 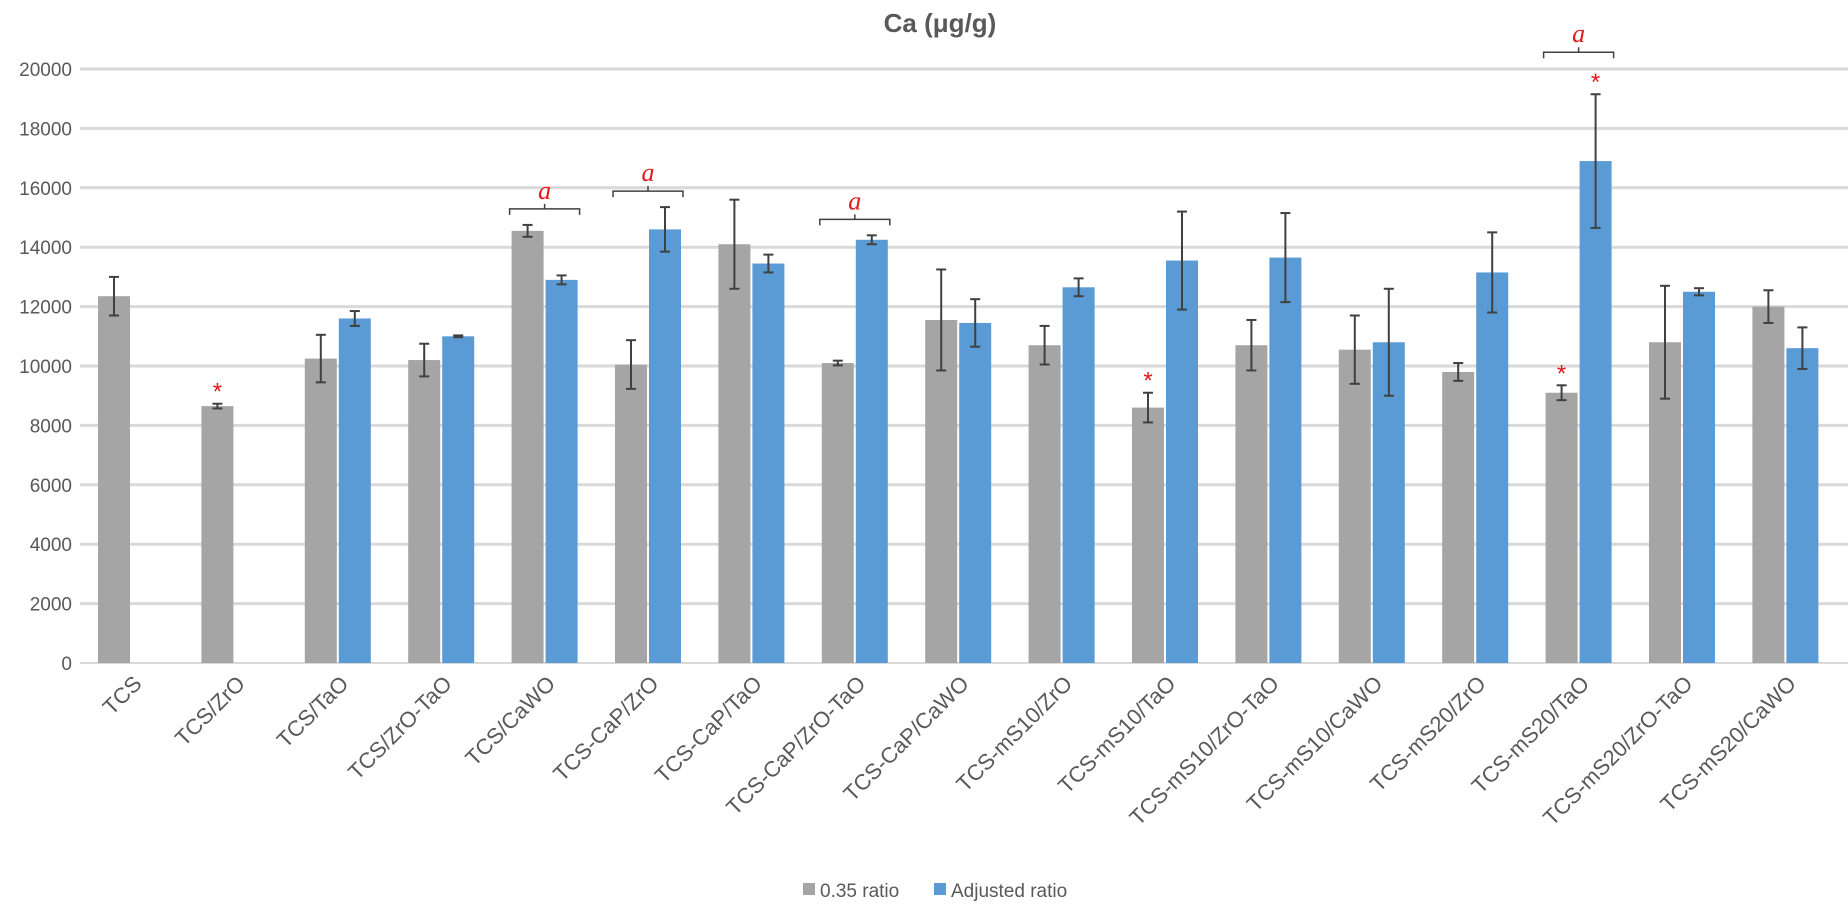 I want to click on y-tick-label: 6000, so click(x=51, y=486).